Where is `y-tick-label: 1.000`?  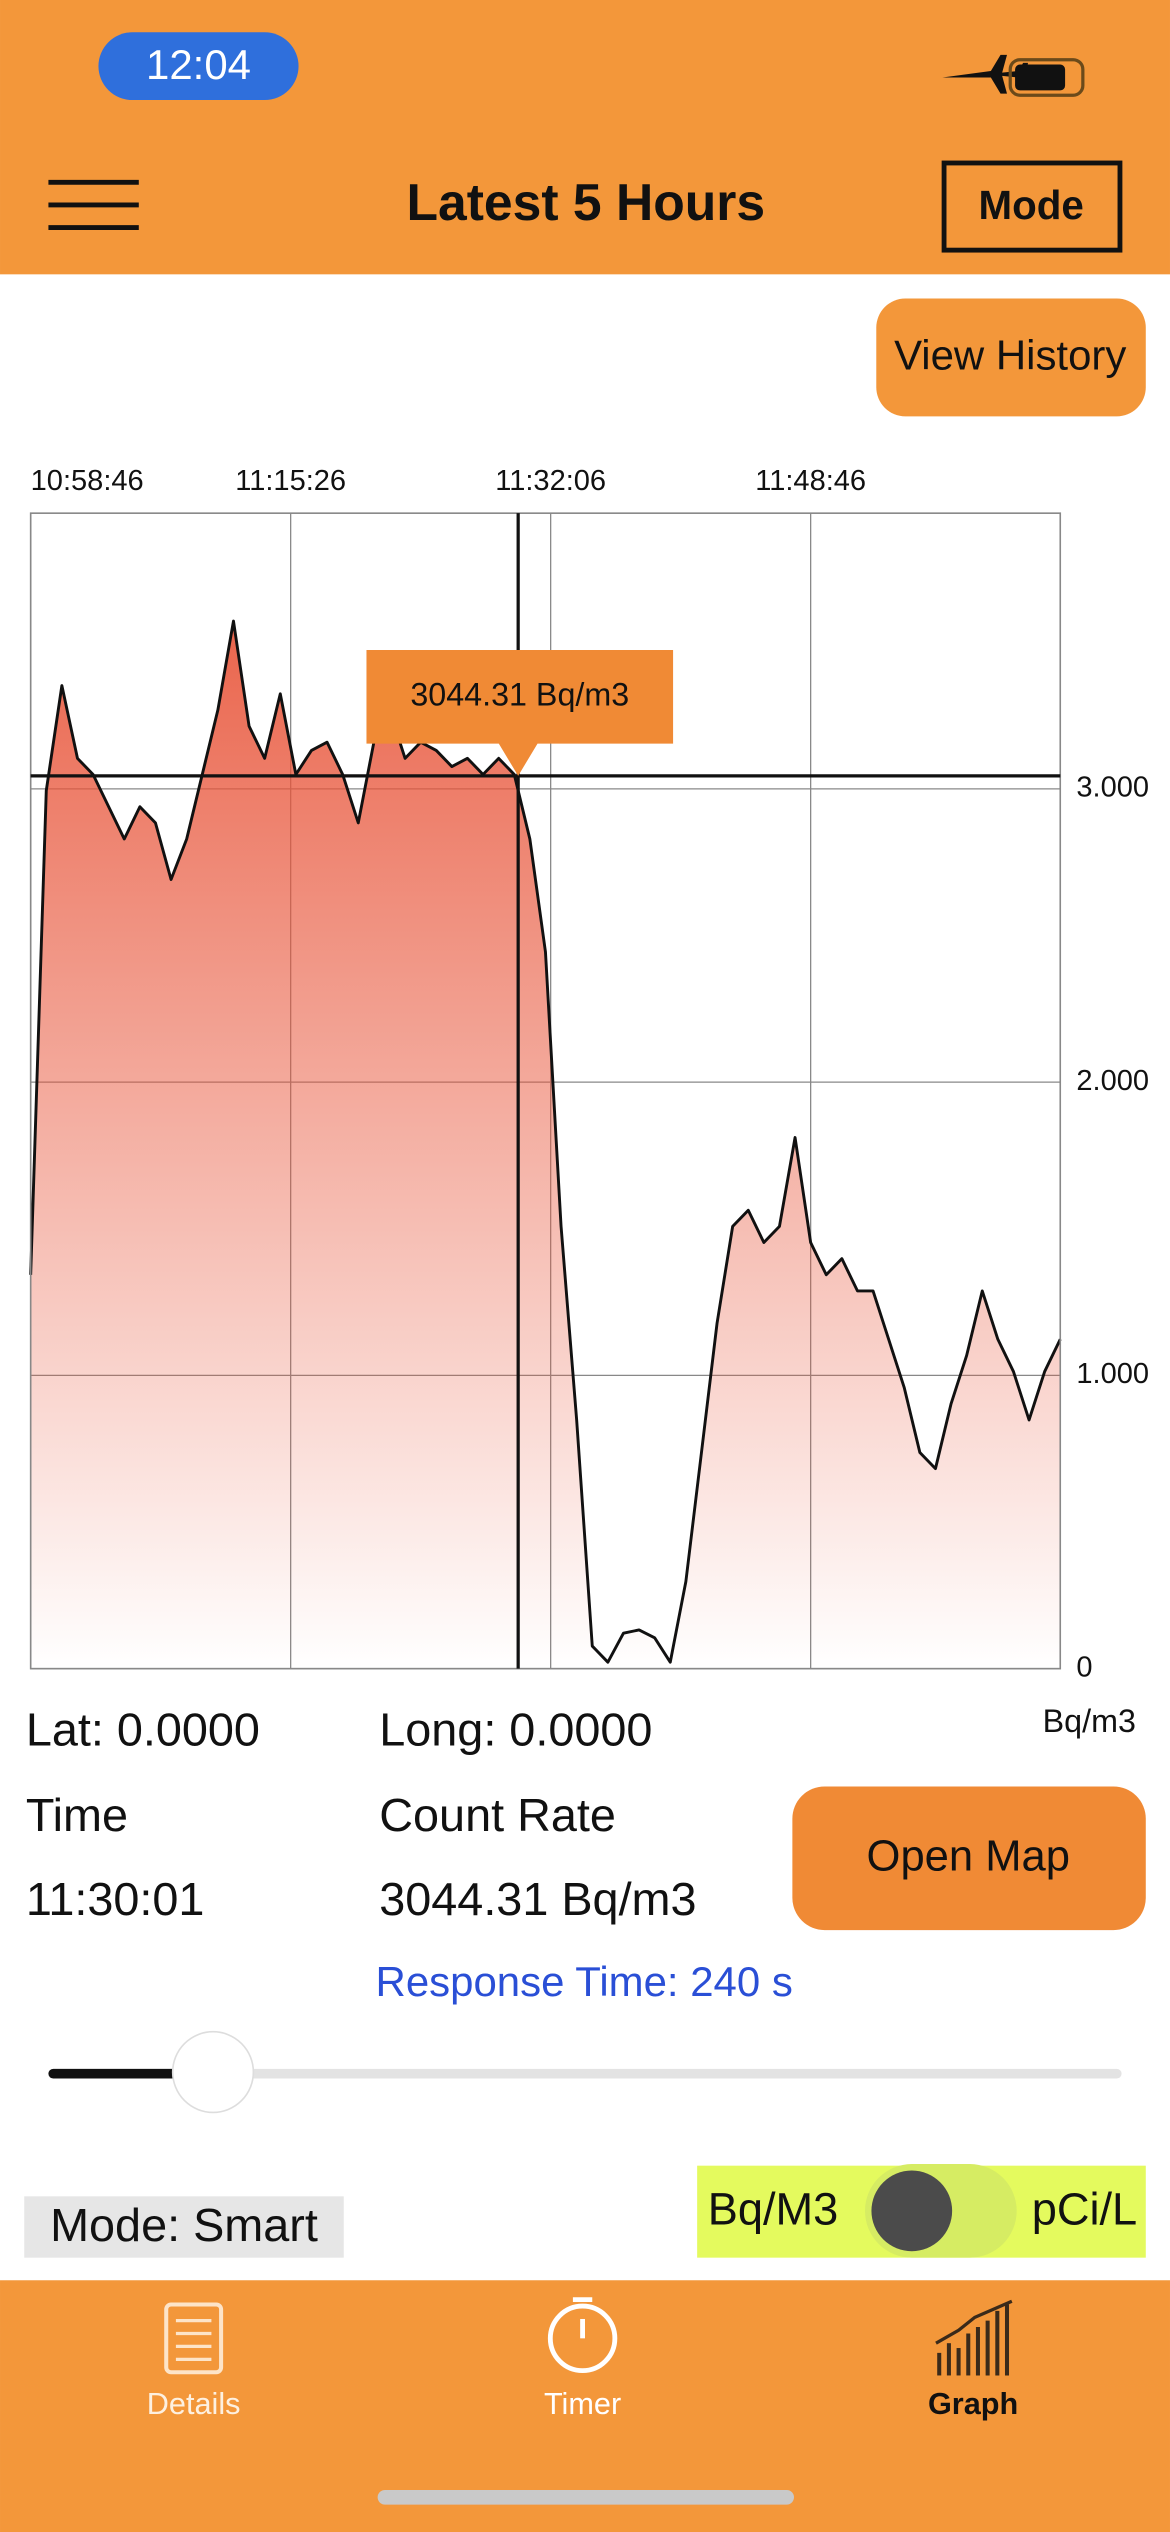 y-tick-label: 1.000 is located at coordinates (1112, 1374).